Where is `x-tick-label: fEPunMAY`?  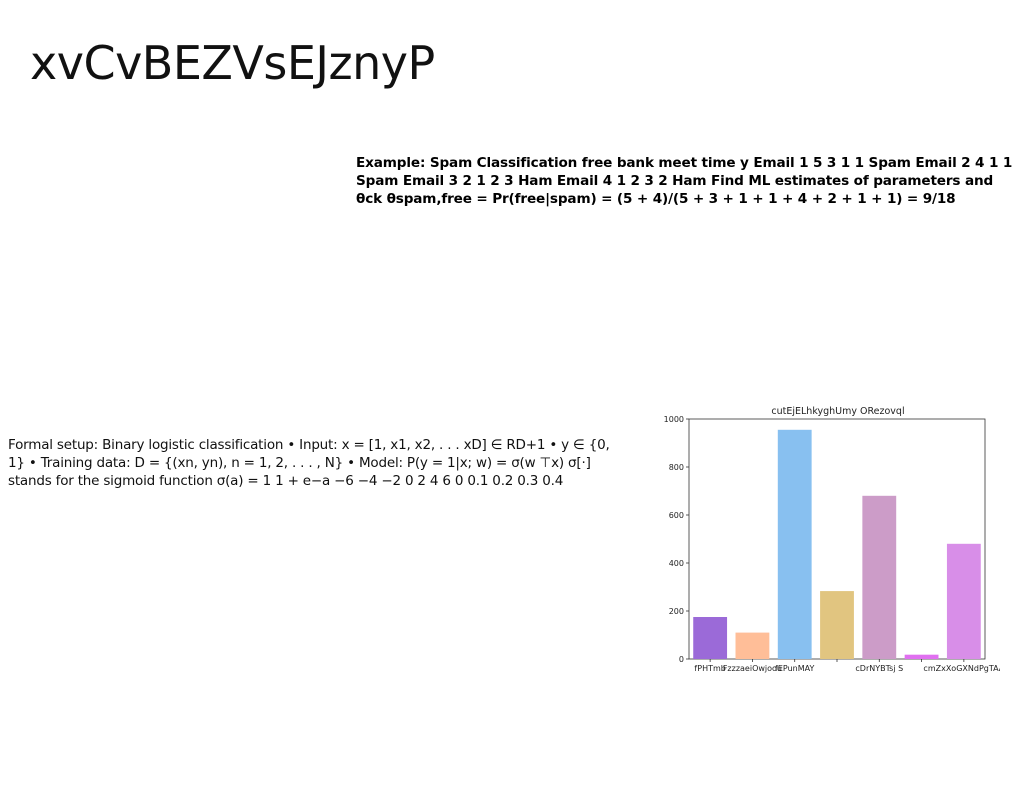
x-tick-label: fEPunMAY is located at coordinates (794, 668).